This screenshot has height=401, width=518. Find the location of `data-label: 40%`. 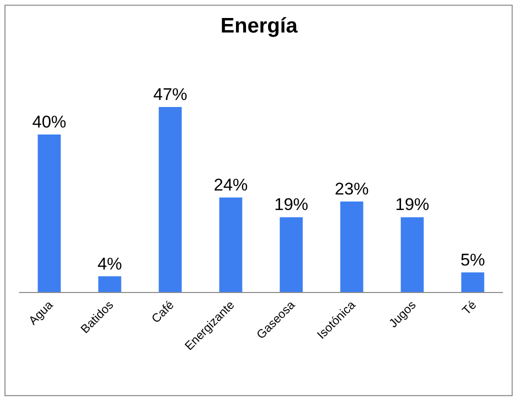

data-label: 40% is located at coordinates (49, 122).